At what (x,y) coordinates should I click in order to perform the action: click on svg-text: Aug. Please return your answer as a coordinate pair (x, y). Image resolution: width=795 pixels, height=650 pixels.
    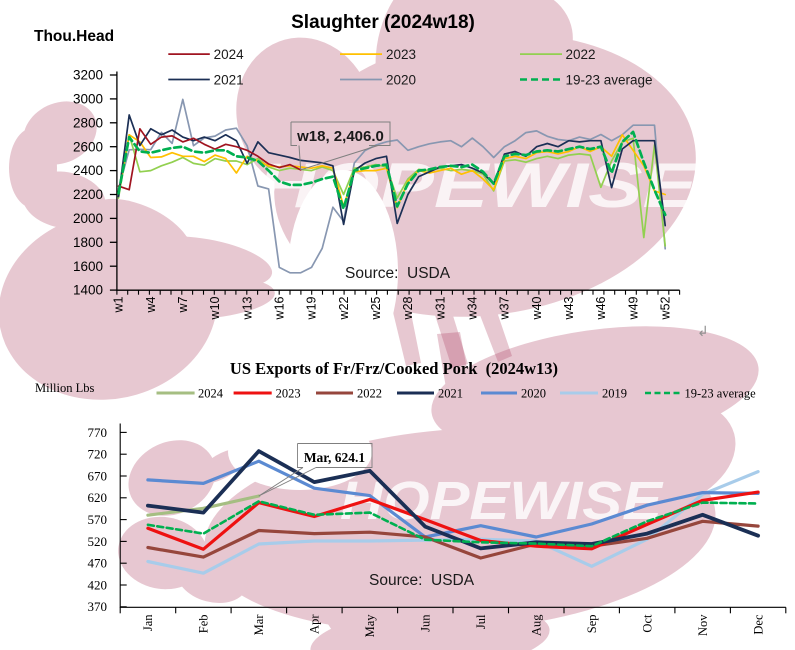
    Looking at the image, I should click on (536, 625).